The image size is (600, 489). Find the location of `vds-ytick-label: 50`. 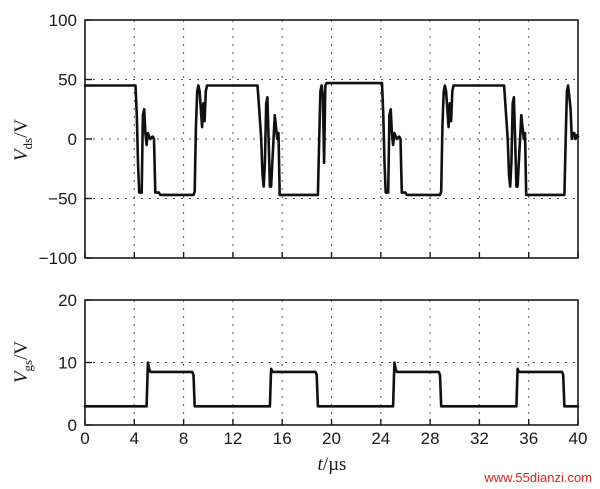

vds-ytick-label: 50 is located at coordinates (67, 80).